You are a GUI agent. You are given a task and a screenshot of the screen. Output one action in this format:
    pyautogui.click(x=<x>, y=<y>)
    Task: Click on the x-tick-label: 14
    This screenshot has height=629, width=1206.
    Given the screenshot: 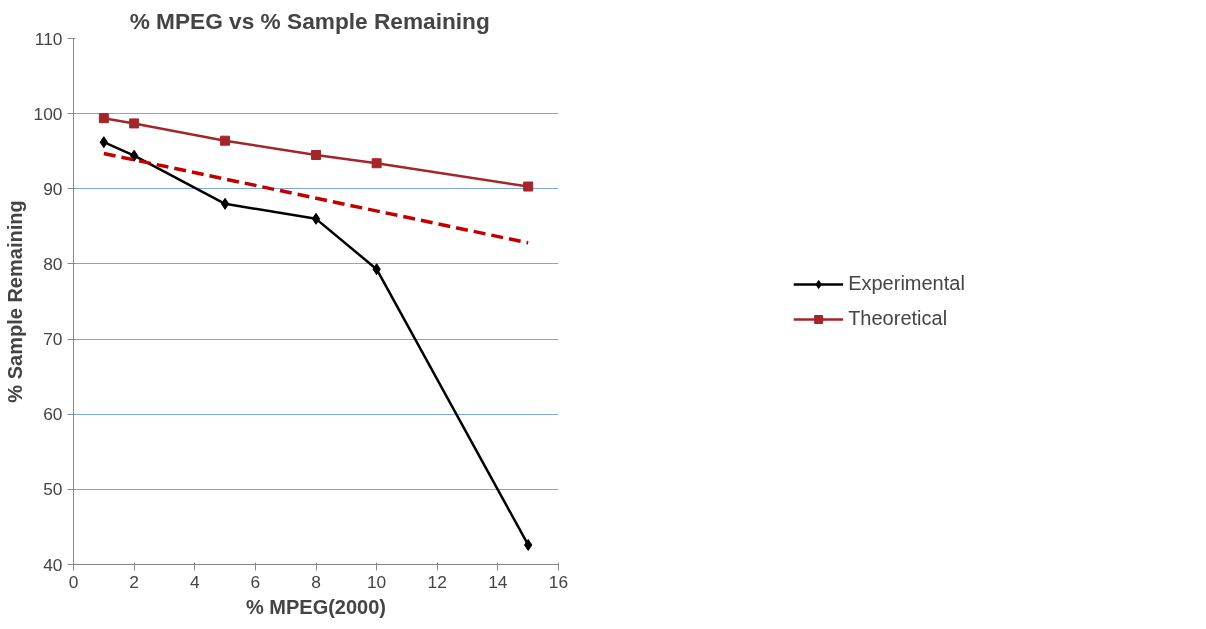 What is the action you would take?
    pyautogui.click(x=498, y=581)
    